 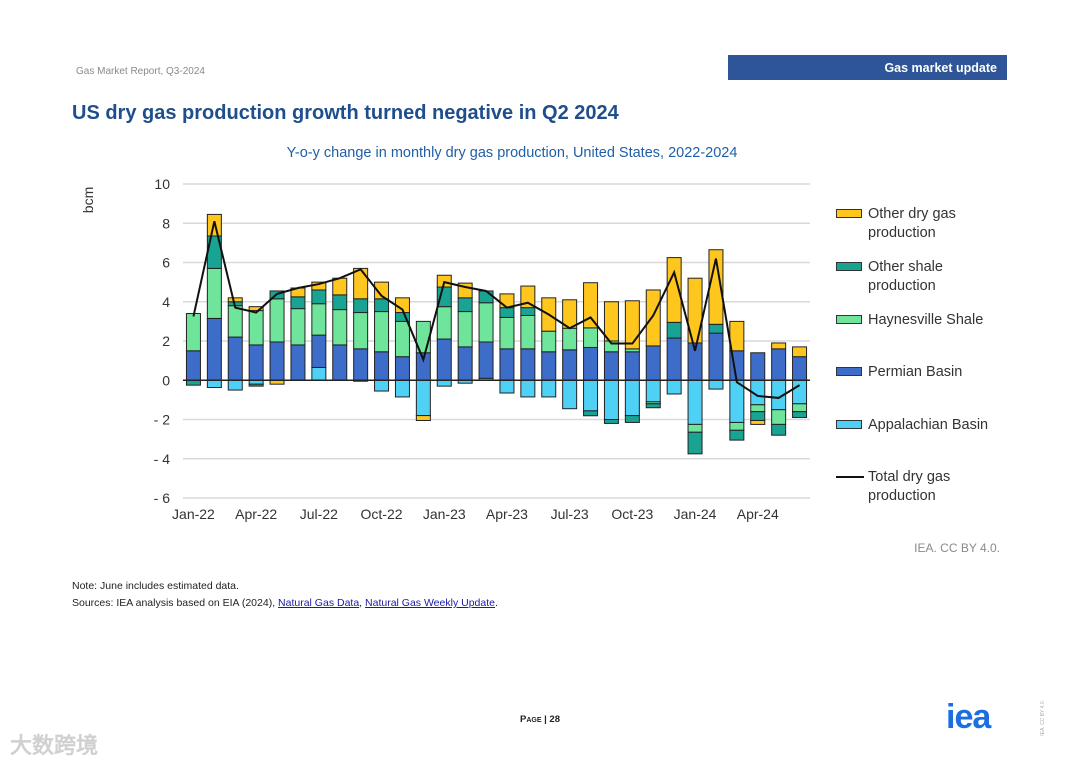 What do you see at coordinates (968, 717) in the screenshot?
I see `iea-logo: iea` at bounding box center [968, 717].